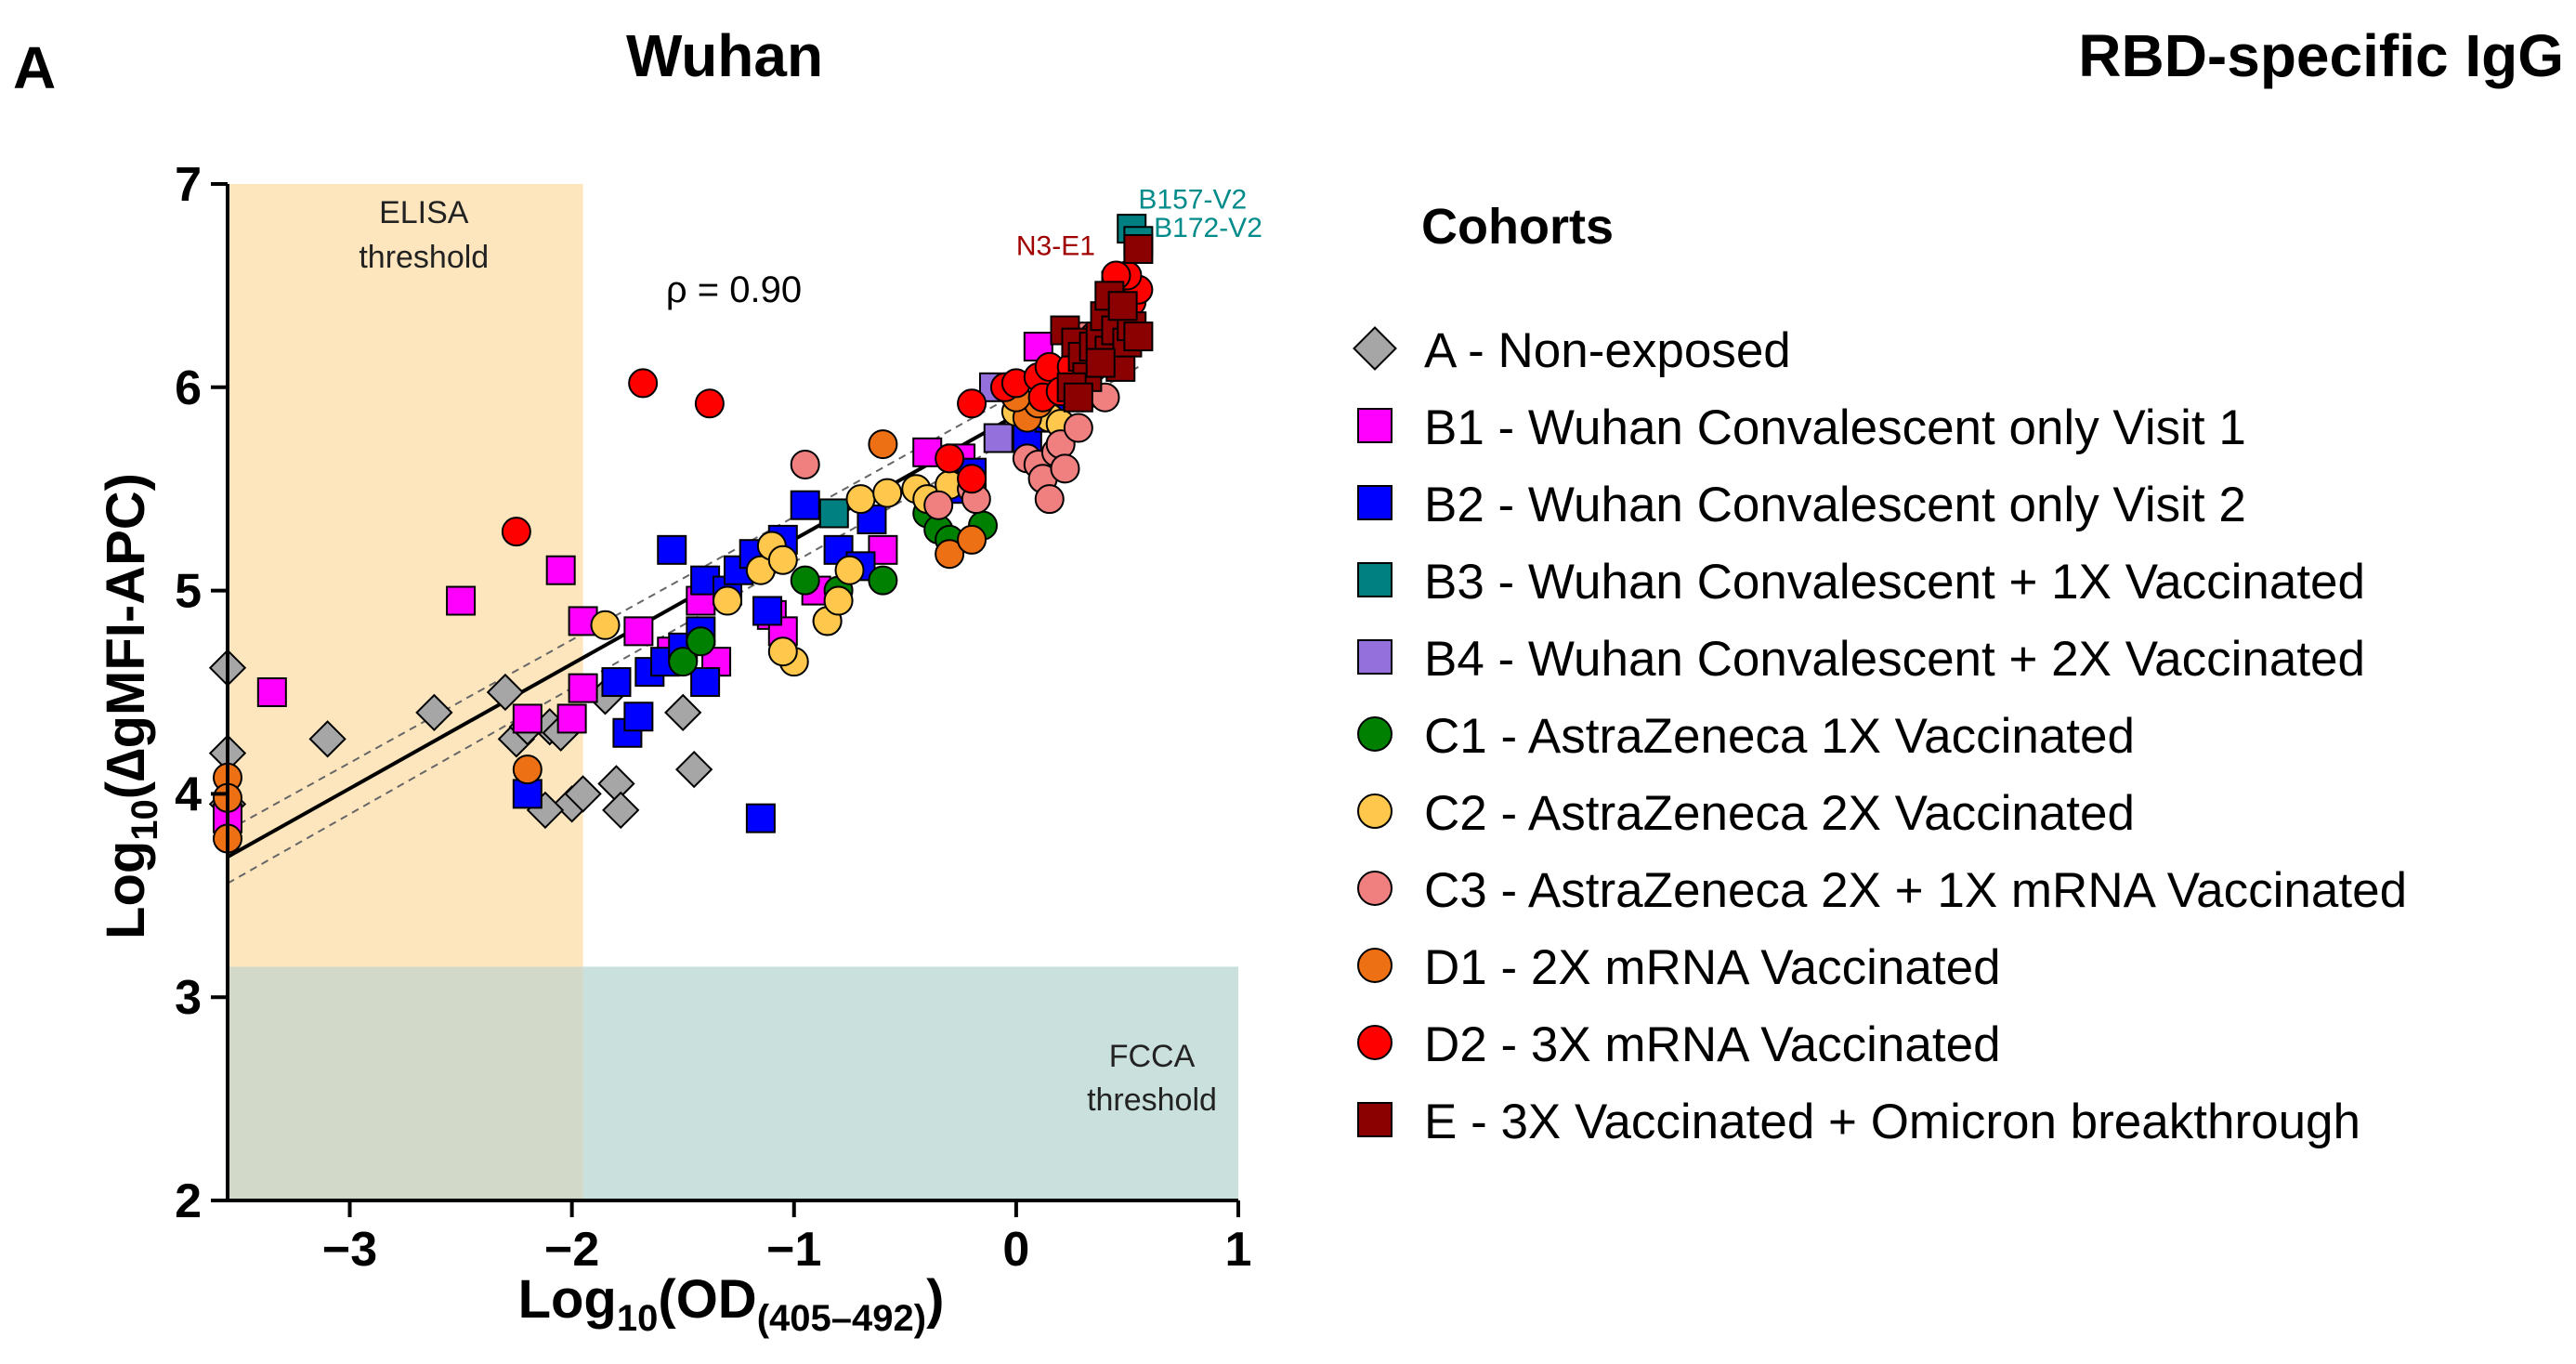 This screenshot has width=2576, height=1364. Describe the element at coordinates (1915, 890) in the screenshot. I see `legend-label-c3: C3 - AstraZeneca 2X + 1X mRNA Vaccinated` at that location.